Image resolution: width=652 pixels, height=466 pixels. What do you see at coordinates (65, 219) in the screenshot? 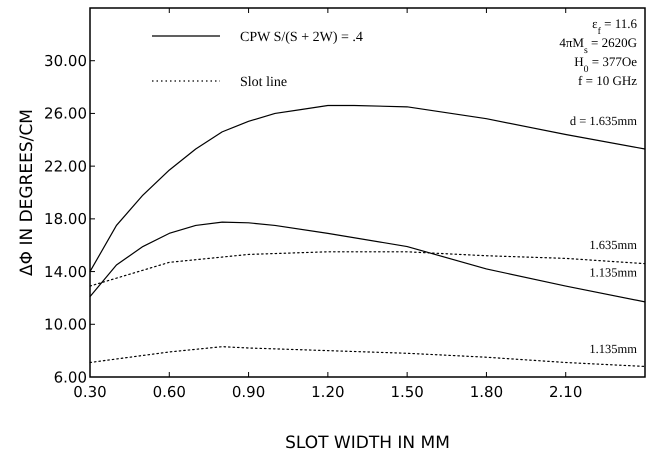
I see `y-tick-label: 18.00` at bounding box center [65, 219].